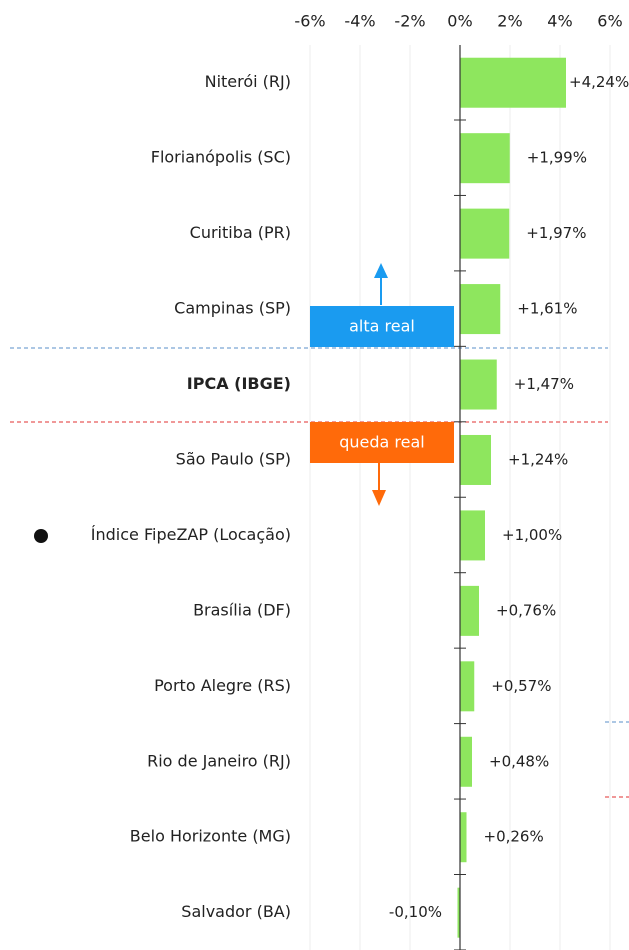 This screenshot has height=950, width=629. What do you see at coordinates (544, 384) in the screenshot?
I see `value-label: +1,47%` at bounding box center [544, 384].